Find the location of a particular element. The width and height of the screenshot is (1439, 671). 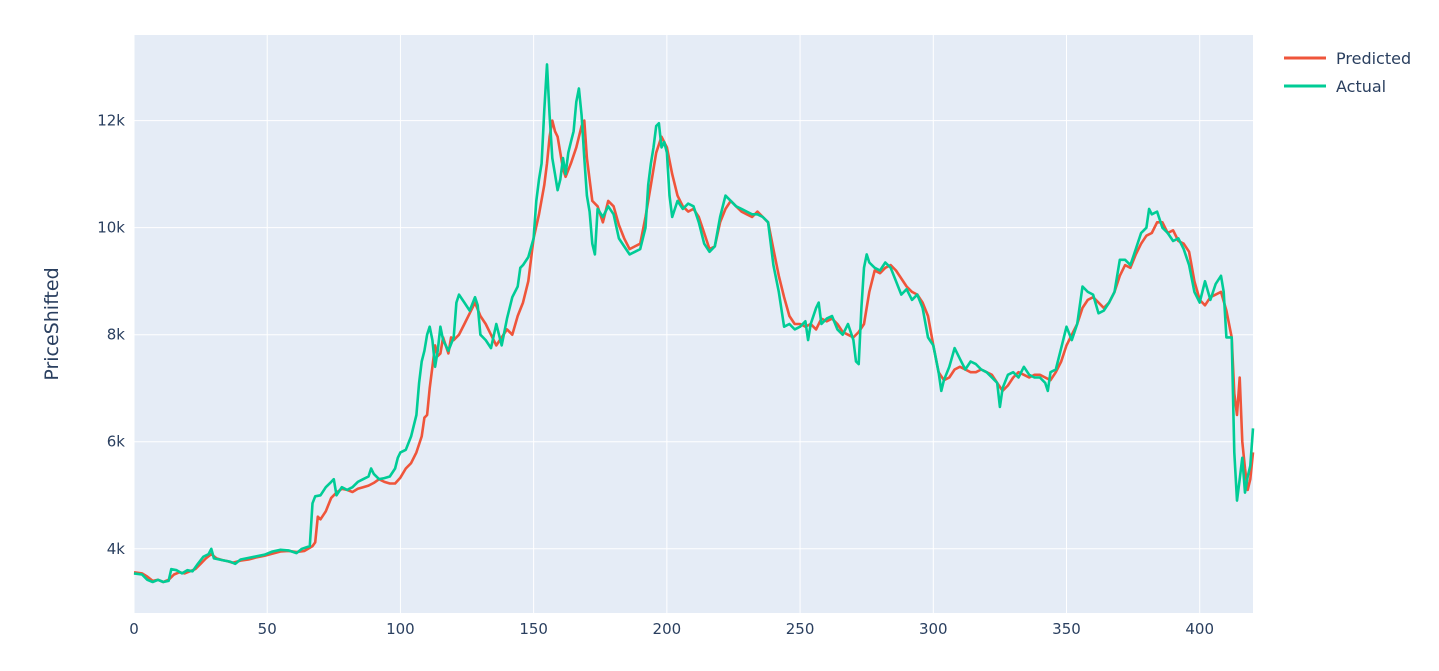

x-tick-label: 350 is located at coordinates (1066, 629).